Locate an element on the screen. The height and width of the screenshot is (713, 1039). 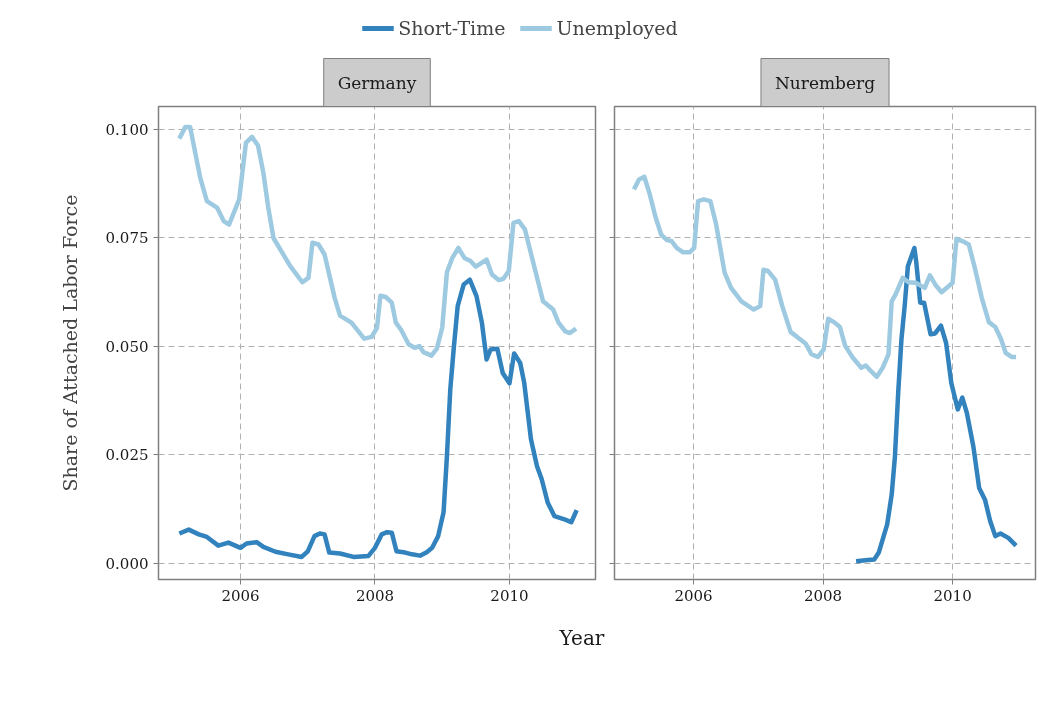
x-axis-title: Year is located at coordinates (582, 638).